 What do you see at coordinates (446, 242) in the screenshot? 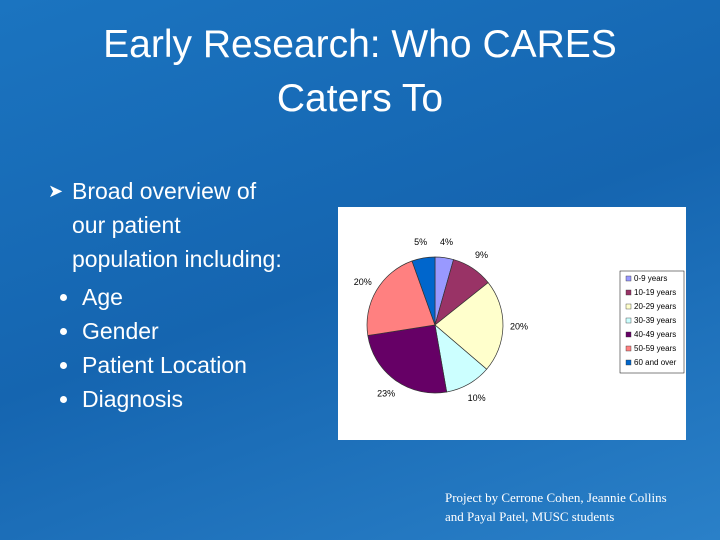
I see `data-label: 4%` at bounding box center [446, 242].